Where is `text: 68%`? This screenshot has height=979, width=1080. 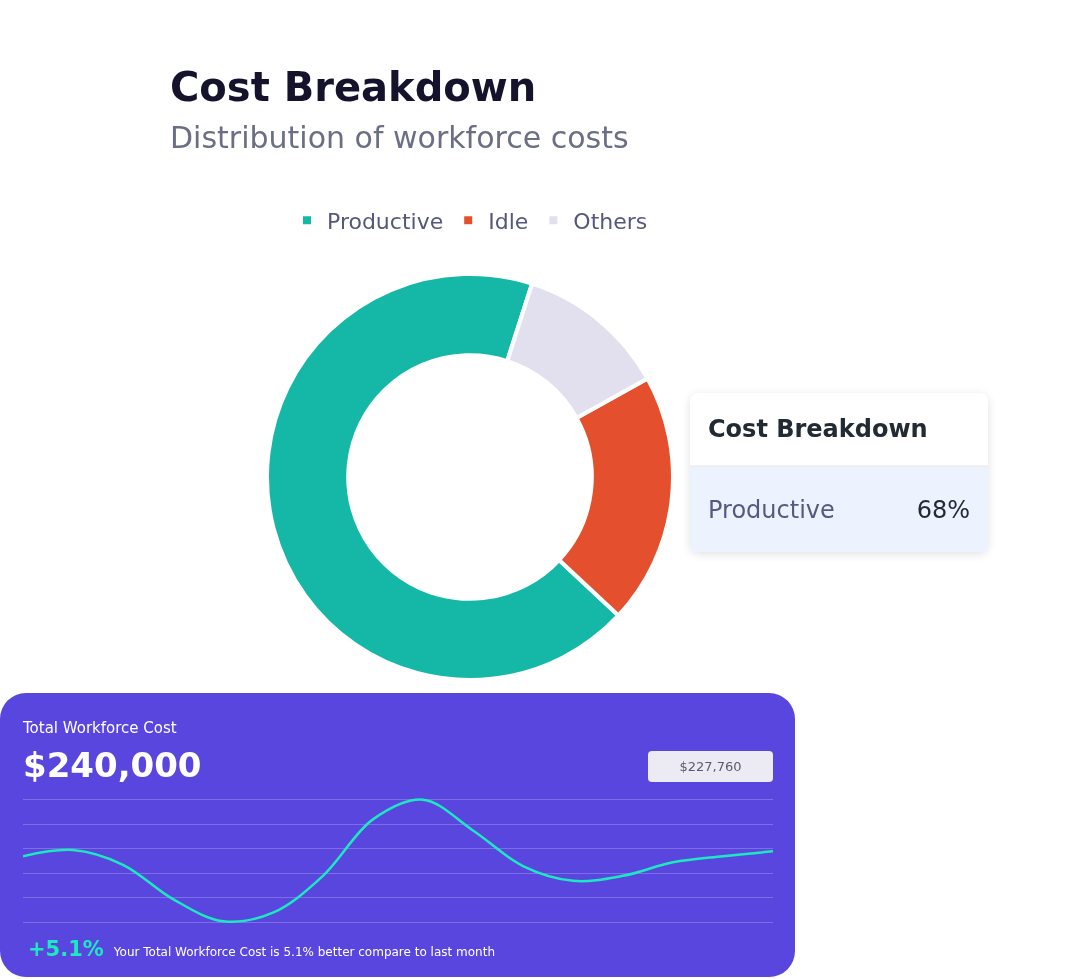
text: 68% is located at coordinates (943, 510).